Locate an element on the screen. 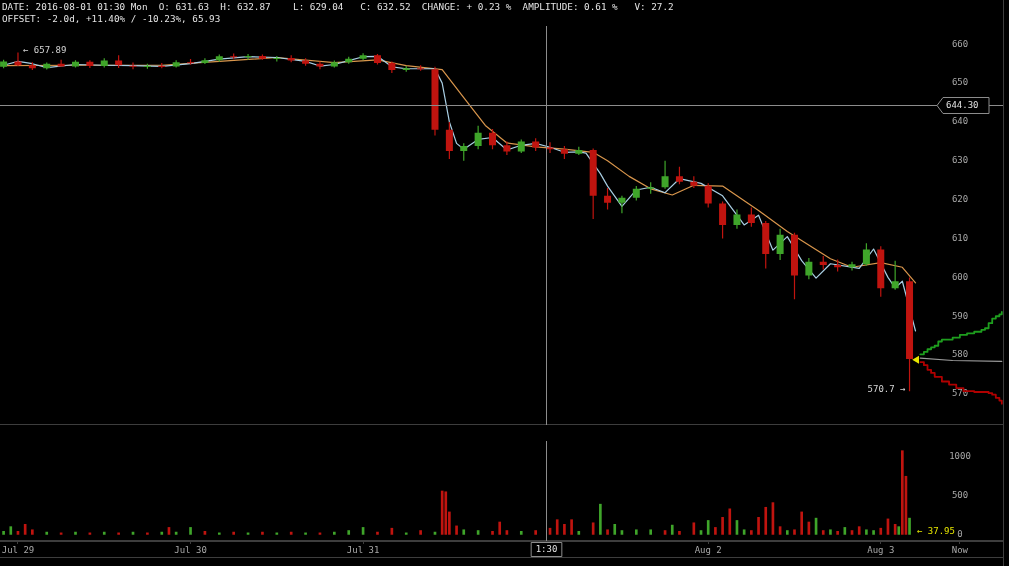 The width and height of the screenshot is (1009, 566). x-tick-label: Jul 30 is located at coordinates (190, 549).